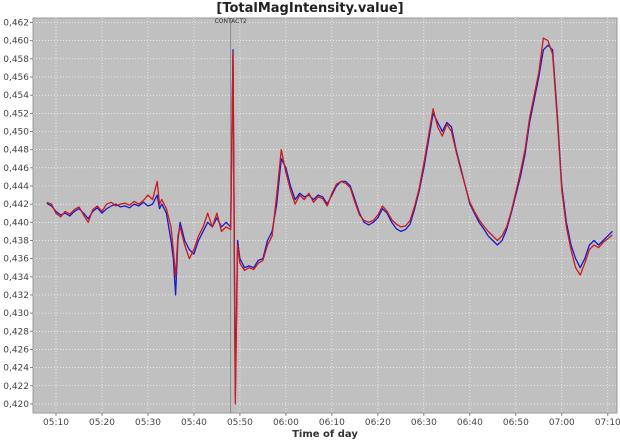 The height and width of the screenshot is (444, 620). Describe the element at coordinates (16, 78) in the screenshot. I see `y-tick-label: 0,456` at that location.